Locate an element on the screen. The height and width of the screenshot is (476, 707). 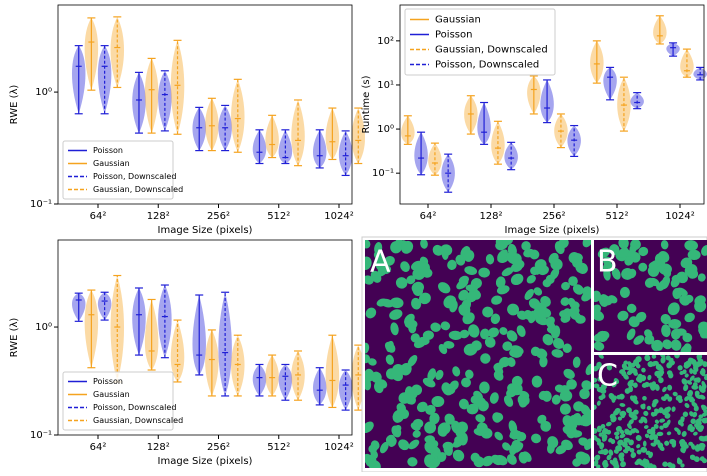
legend-label: Poisson, Downscaled is located at coordinates (134, 407).